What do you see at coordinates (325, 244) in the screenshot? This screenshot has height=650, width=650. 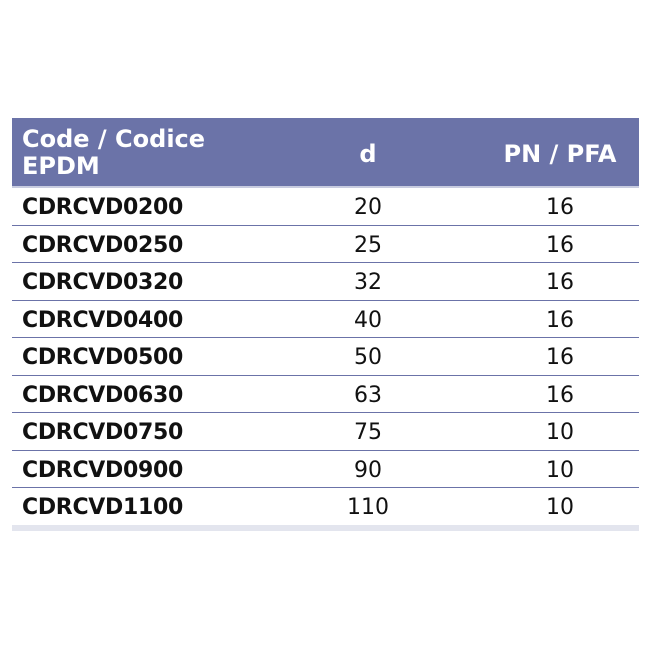 I see `table-row: CDRCVD0250 25 16` at bounding box center [325, 244].